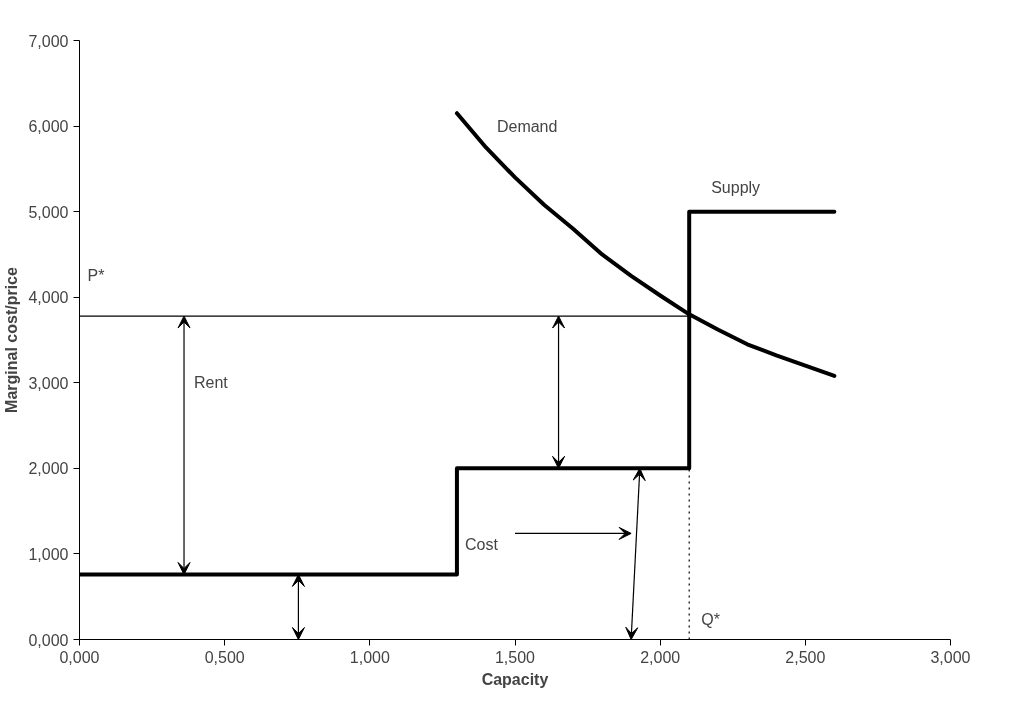  I want to click on y-axis-title: Marginal cost/price, so click(12, 339).